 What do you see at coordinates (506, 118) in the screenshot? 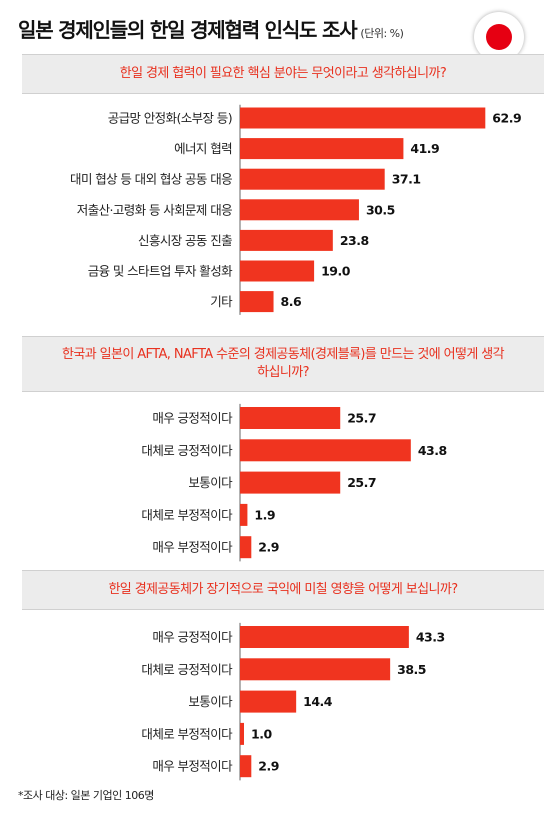
I see `value-label: 62.9` at bounding box center [506, 118].